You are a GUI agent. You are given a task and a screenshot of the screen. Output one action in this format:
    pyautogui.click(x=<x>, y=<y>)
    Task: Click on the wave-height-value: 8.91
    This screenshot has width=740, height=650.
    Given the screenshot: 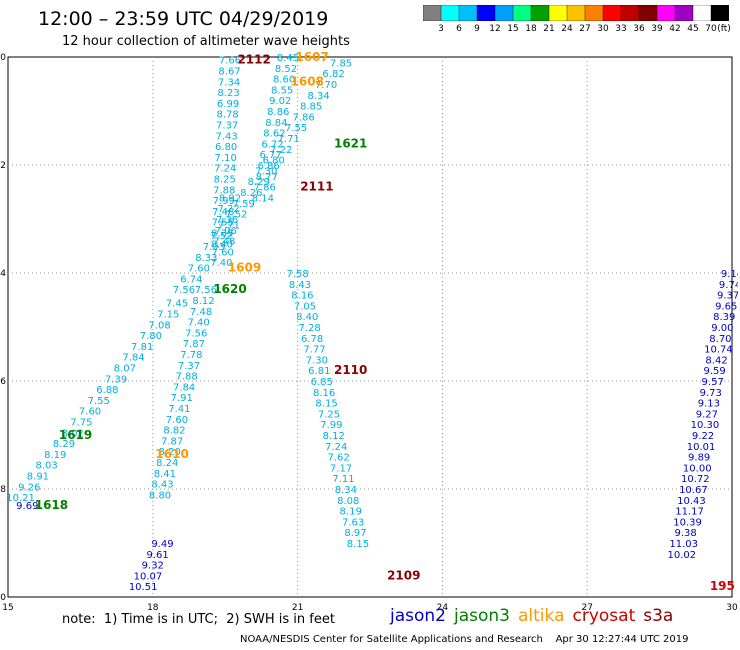 What is the action you would take?
    pyautogui.click(x=38, y=477)
    